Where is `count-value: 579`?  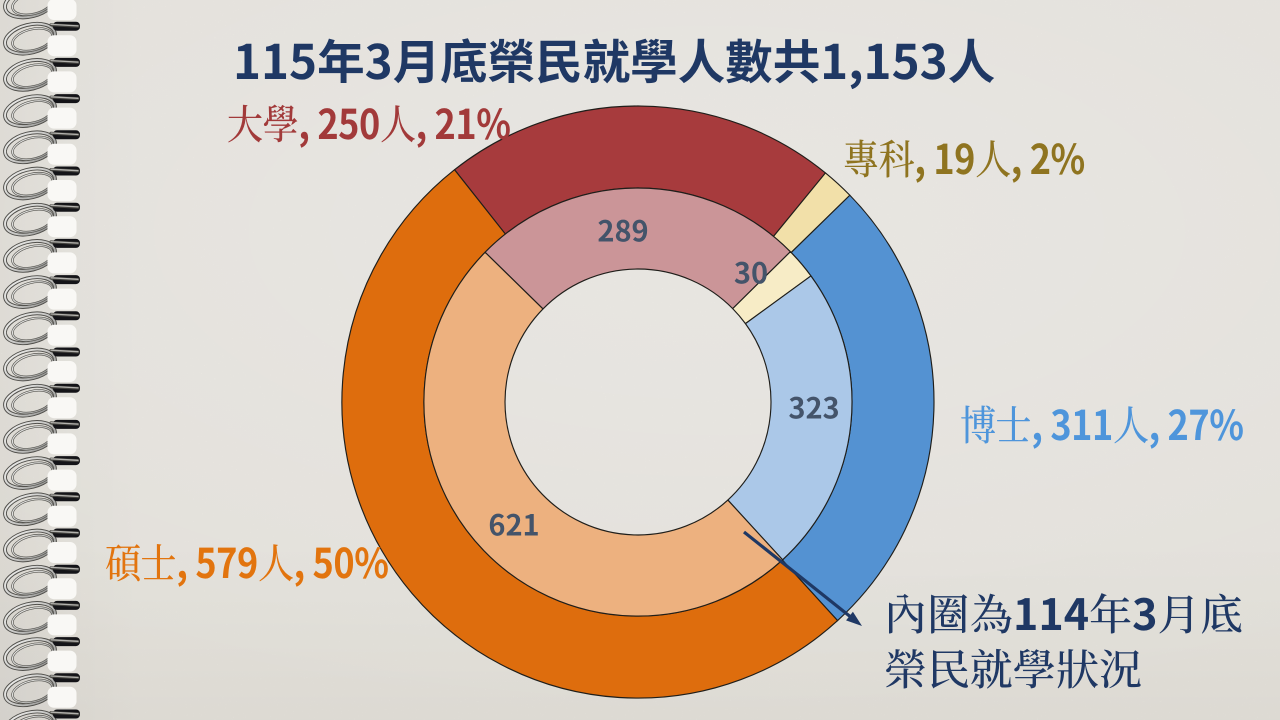
count-value: 579 is located at coordinates (226, 560).